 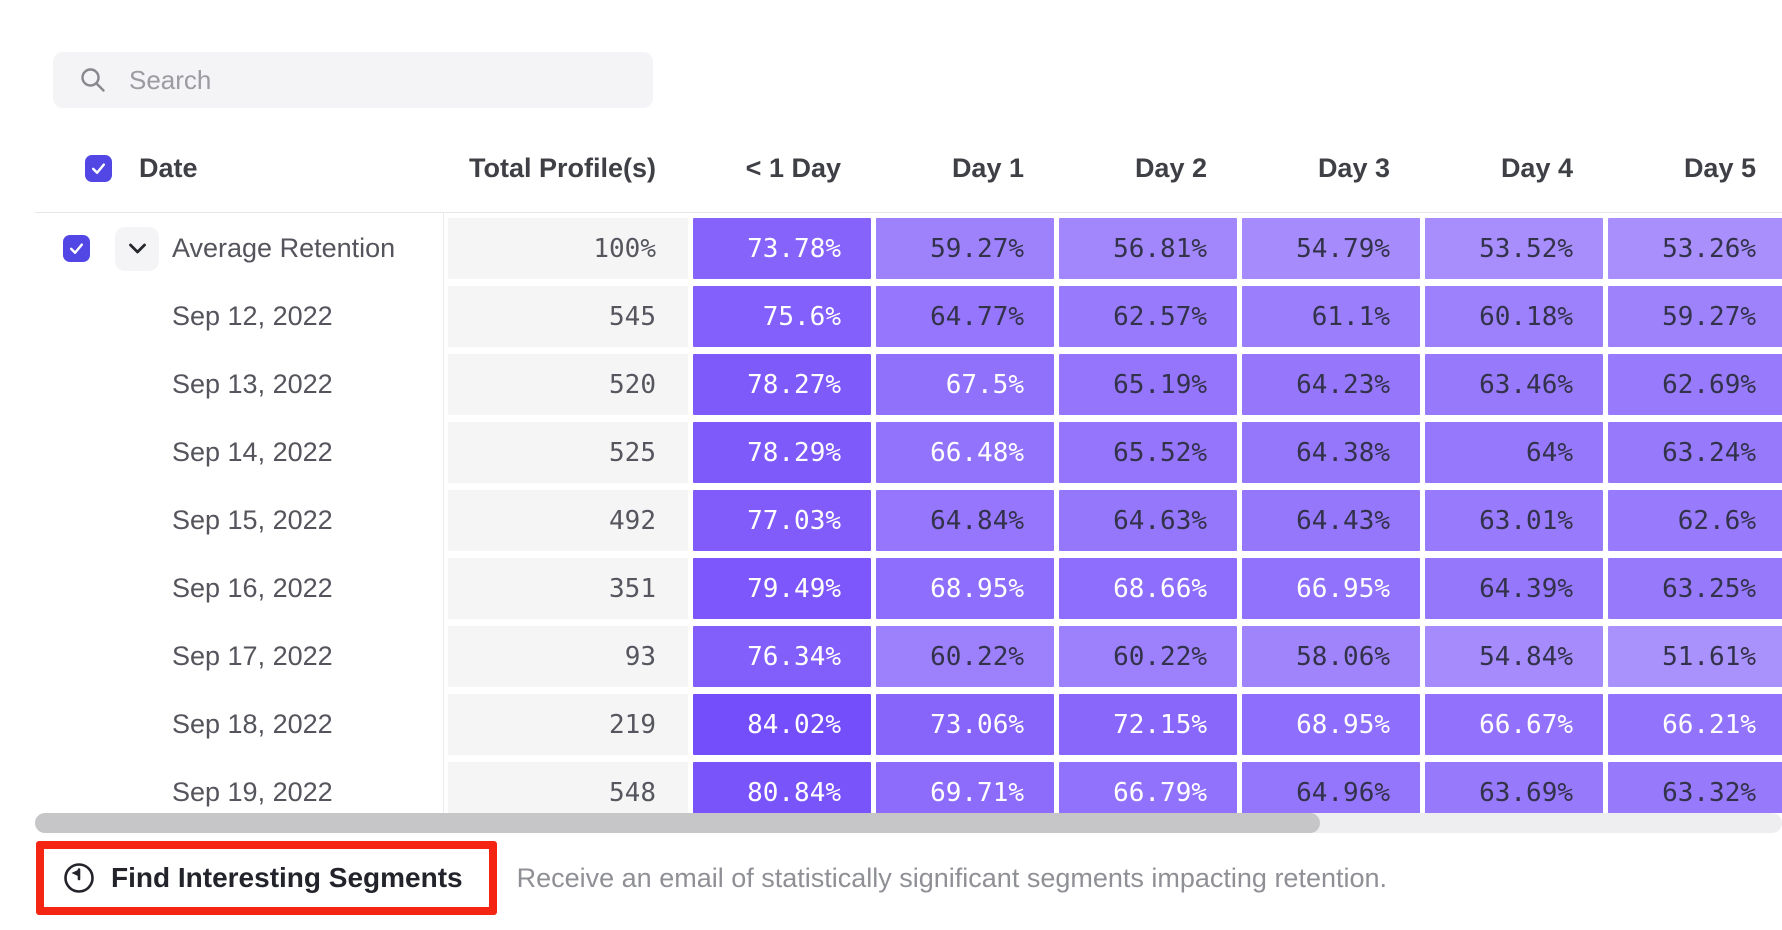 What do you see at coordinates (1514, 452) in the screenshot?
I see `retention-cell: 64%` at bounding box center [1514, 452].